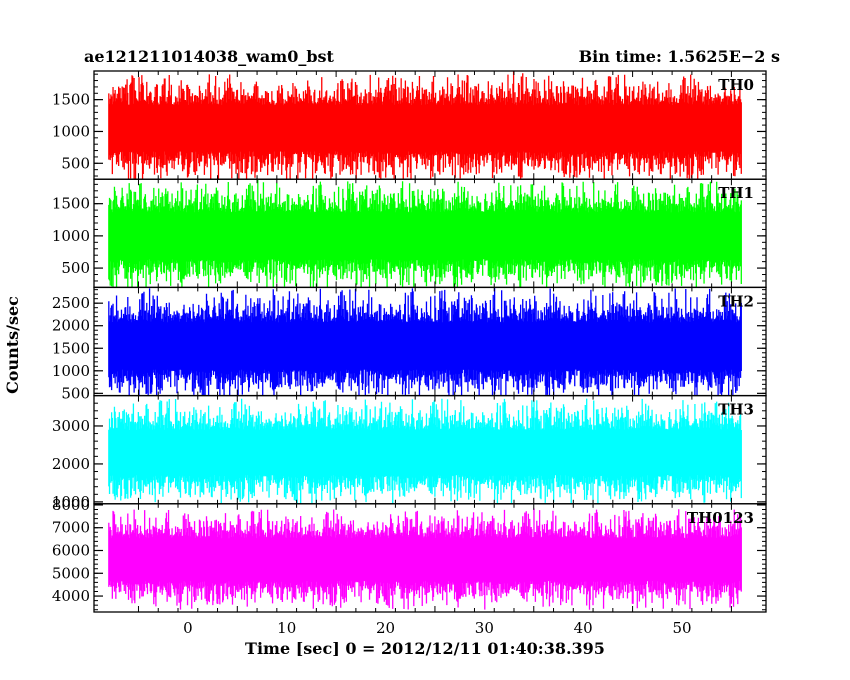 This screenshot has width=850, height=680. Describe the element at coordinates (736, 85) in the screenshot. I see `panel-label-th0: TH0` at that location.